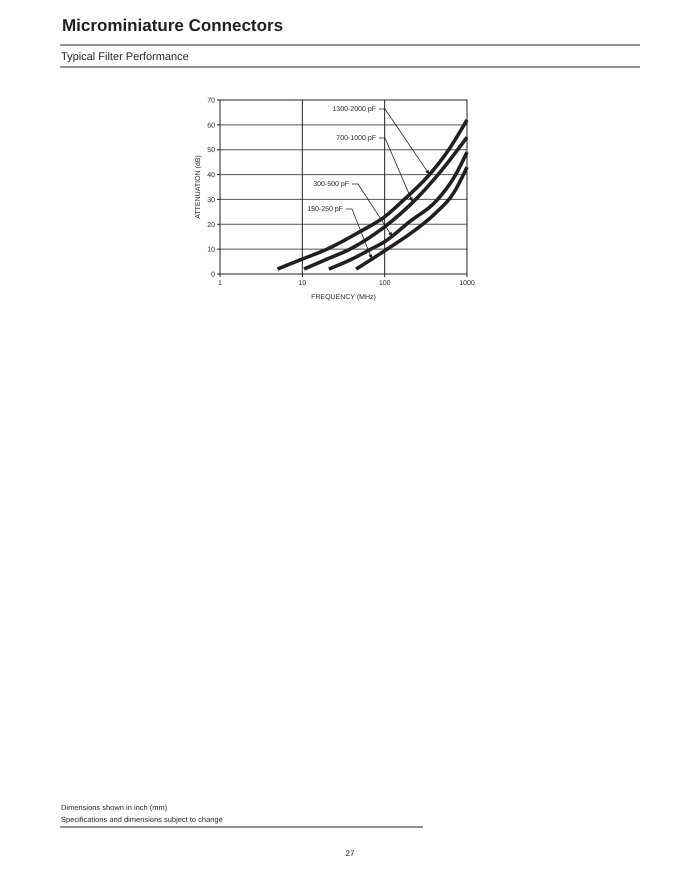  Describe the element at coordinates (173, 25) in the screenshot. I see `chart-title: Microminiature Connectors` at that location.